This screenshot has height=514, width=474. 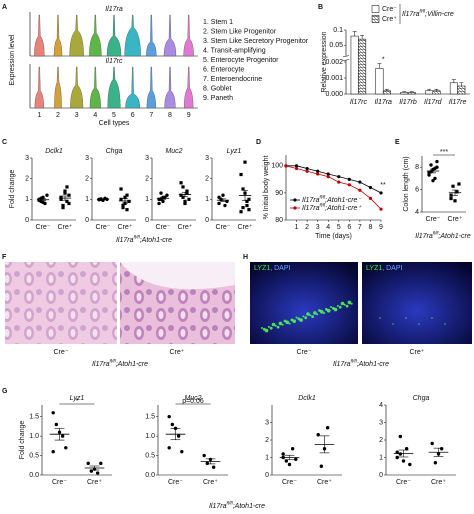 I want to click on x-tick-label: 4, so click(x=95, y=115).